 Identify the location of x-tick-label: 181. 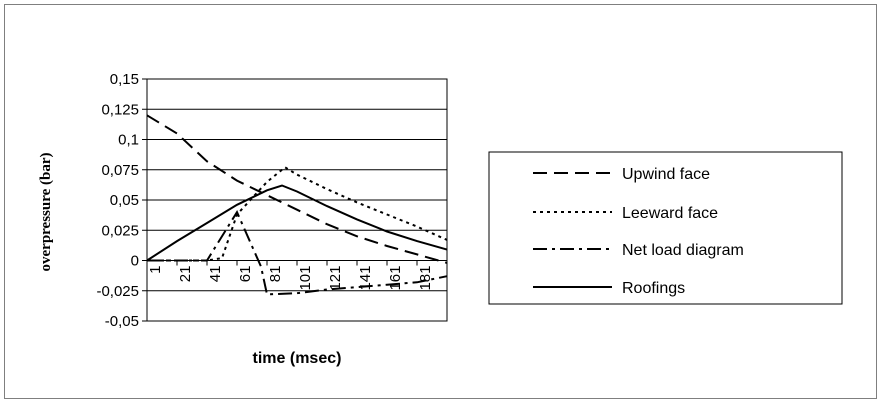
(425, 278).